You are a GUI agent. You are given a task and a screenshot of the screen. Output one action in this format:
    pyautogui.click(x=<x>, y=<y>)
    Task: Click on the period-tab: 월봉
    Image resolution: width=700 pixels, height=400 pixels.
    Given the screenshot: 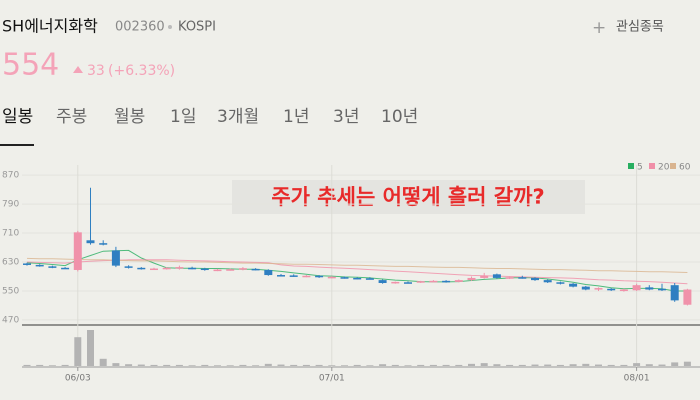 What is the action you would take?
    pyautogui.click(x=129, y=117)
    